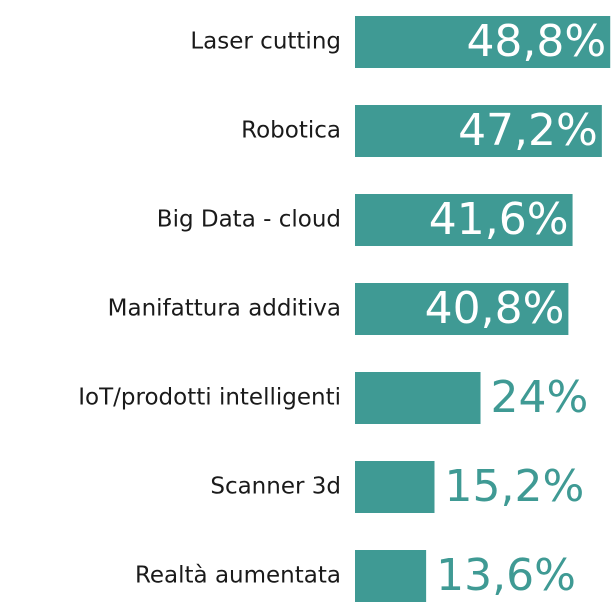  Describe the element at coordinates (540, 397) in the screenshot. I see `value-label: 24%` at that location.